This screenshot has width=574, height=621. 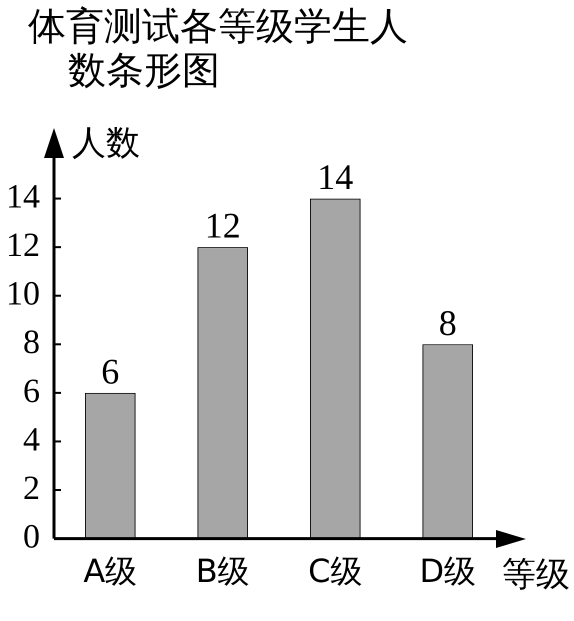 I want to click on y-tick-label: 14, so click(x=23, y=197).